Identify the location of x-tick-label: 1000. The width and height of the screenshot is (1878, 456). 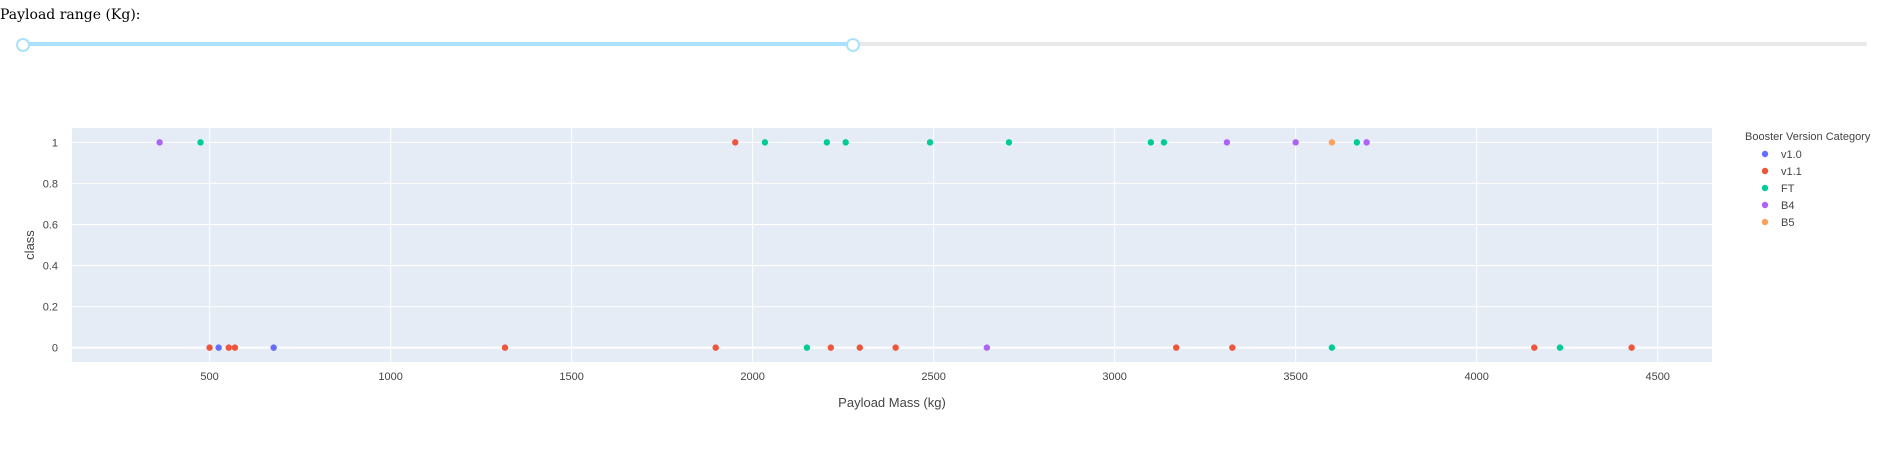
(390, 377).